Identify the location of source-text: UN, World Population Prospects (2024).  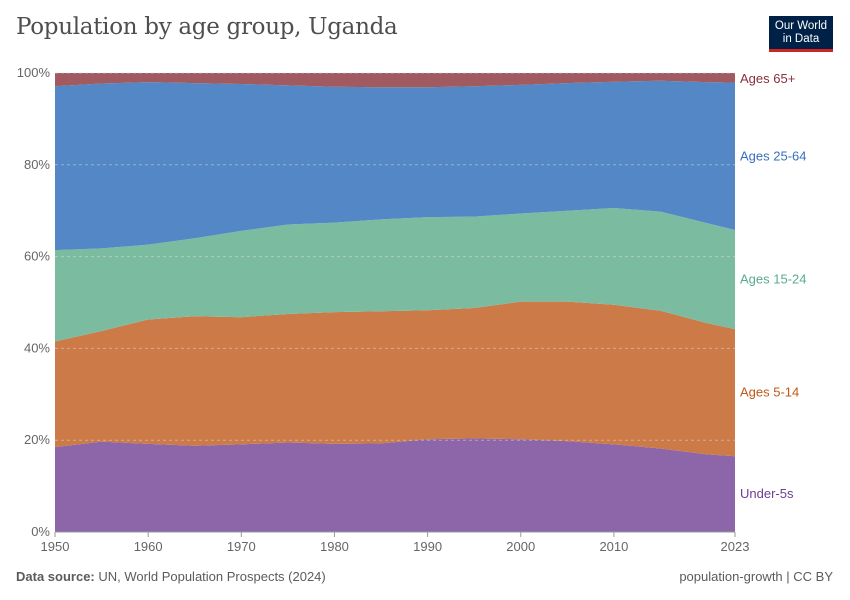
(212, 576).